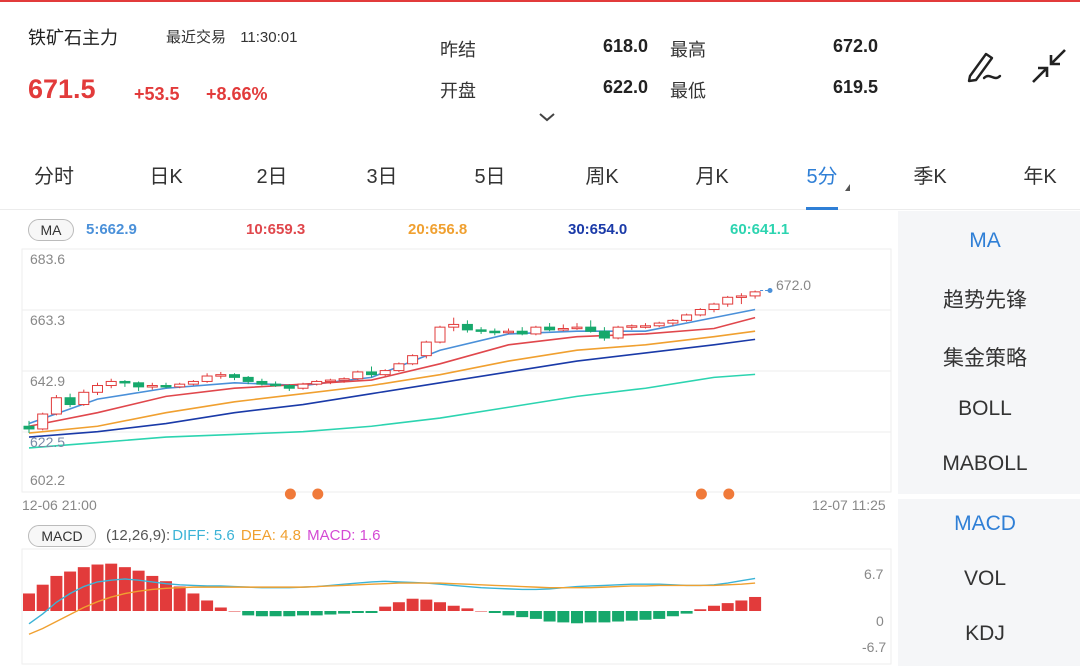 Image resolution: width=1080 pixels, height=666 pixels. I want to click on tab-daily: 日K, so click(166, 177).